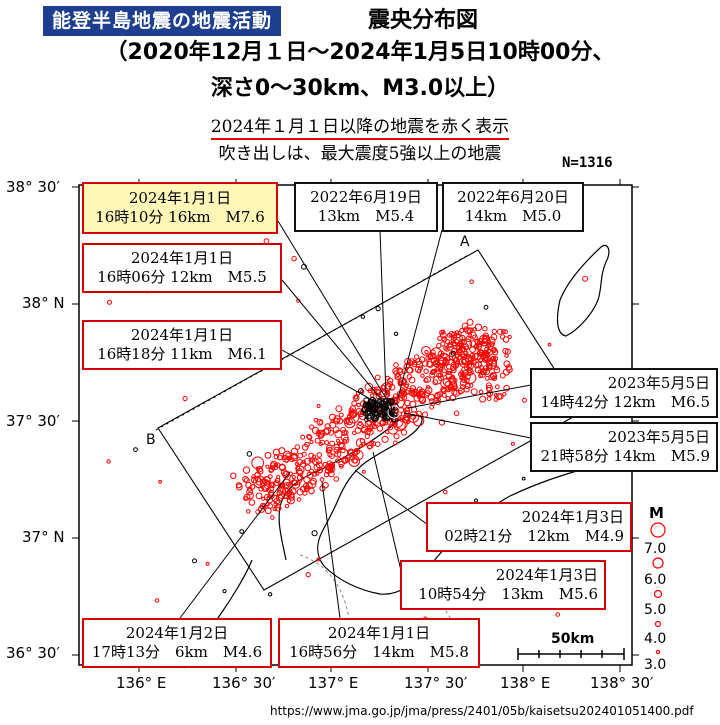 The image size is (720, 725). What do you see at coordinates (513, 207) in the screenshot?
I see `callout-2022-06-20: 2022年6月20日 14km M5.0` at bounding box center [513, 207].